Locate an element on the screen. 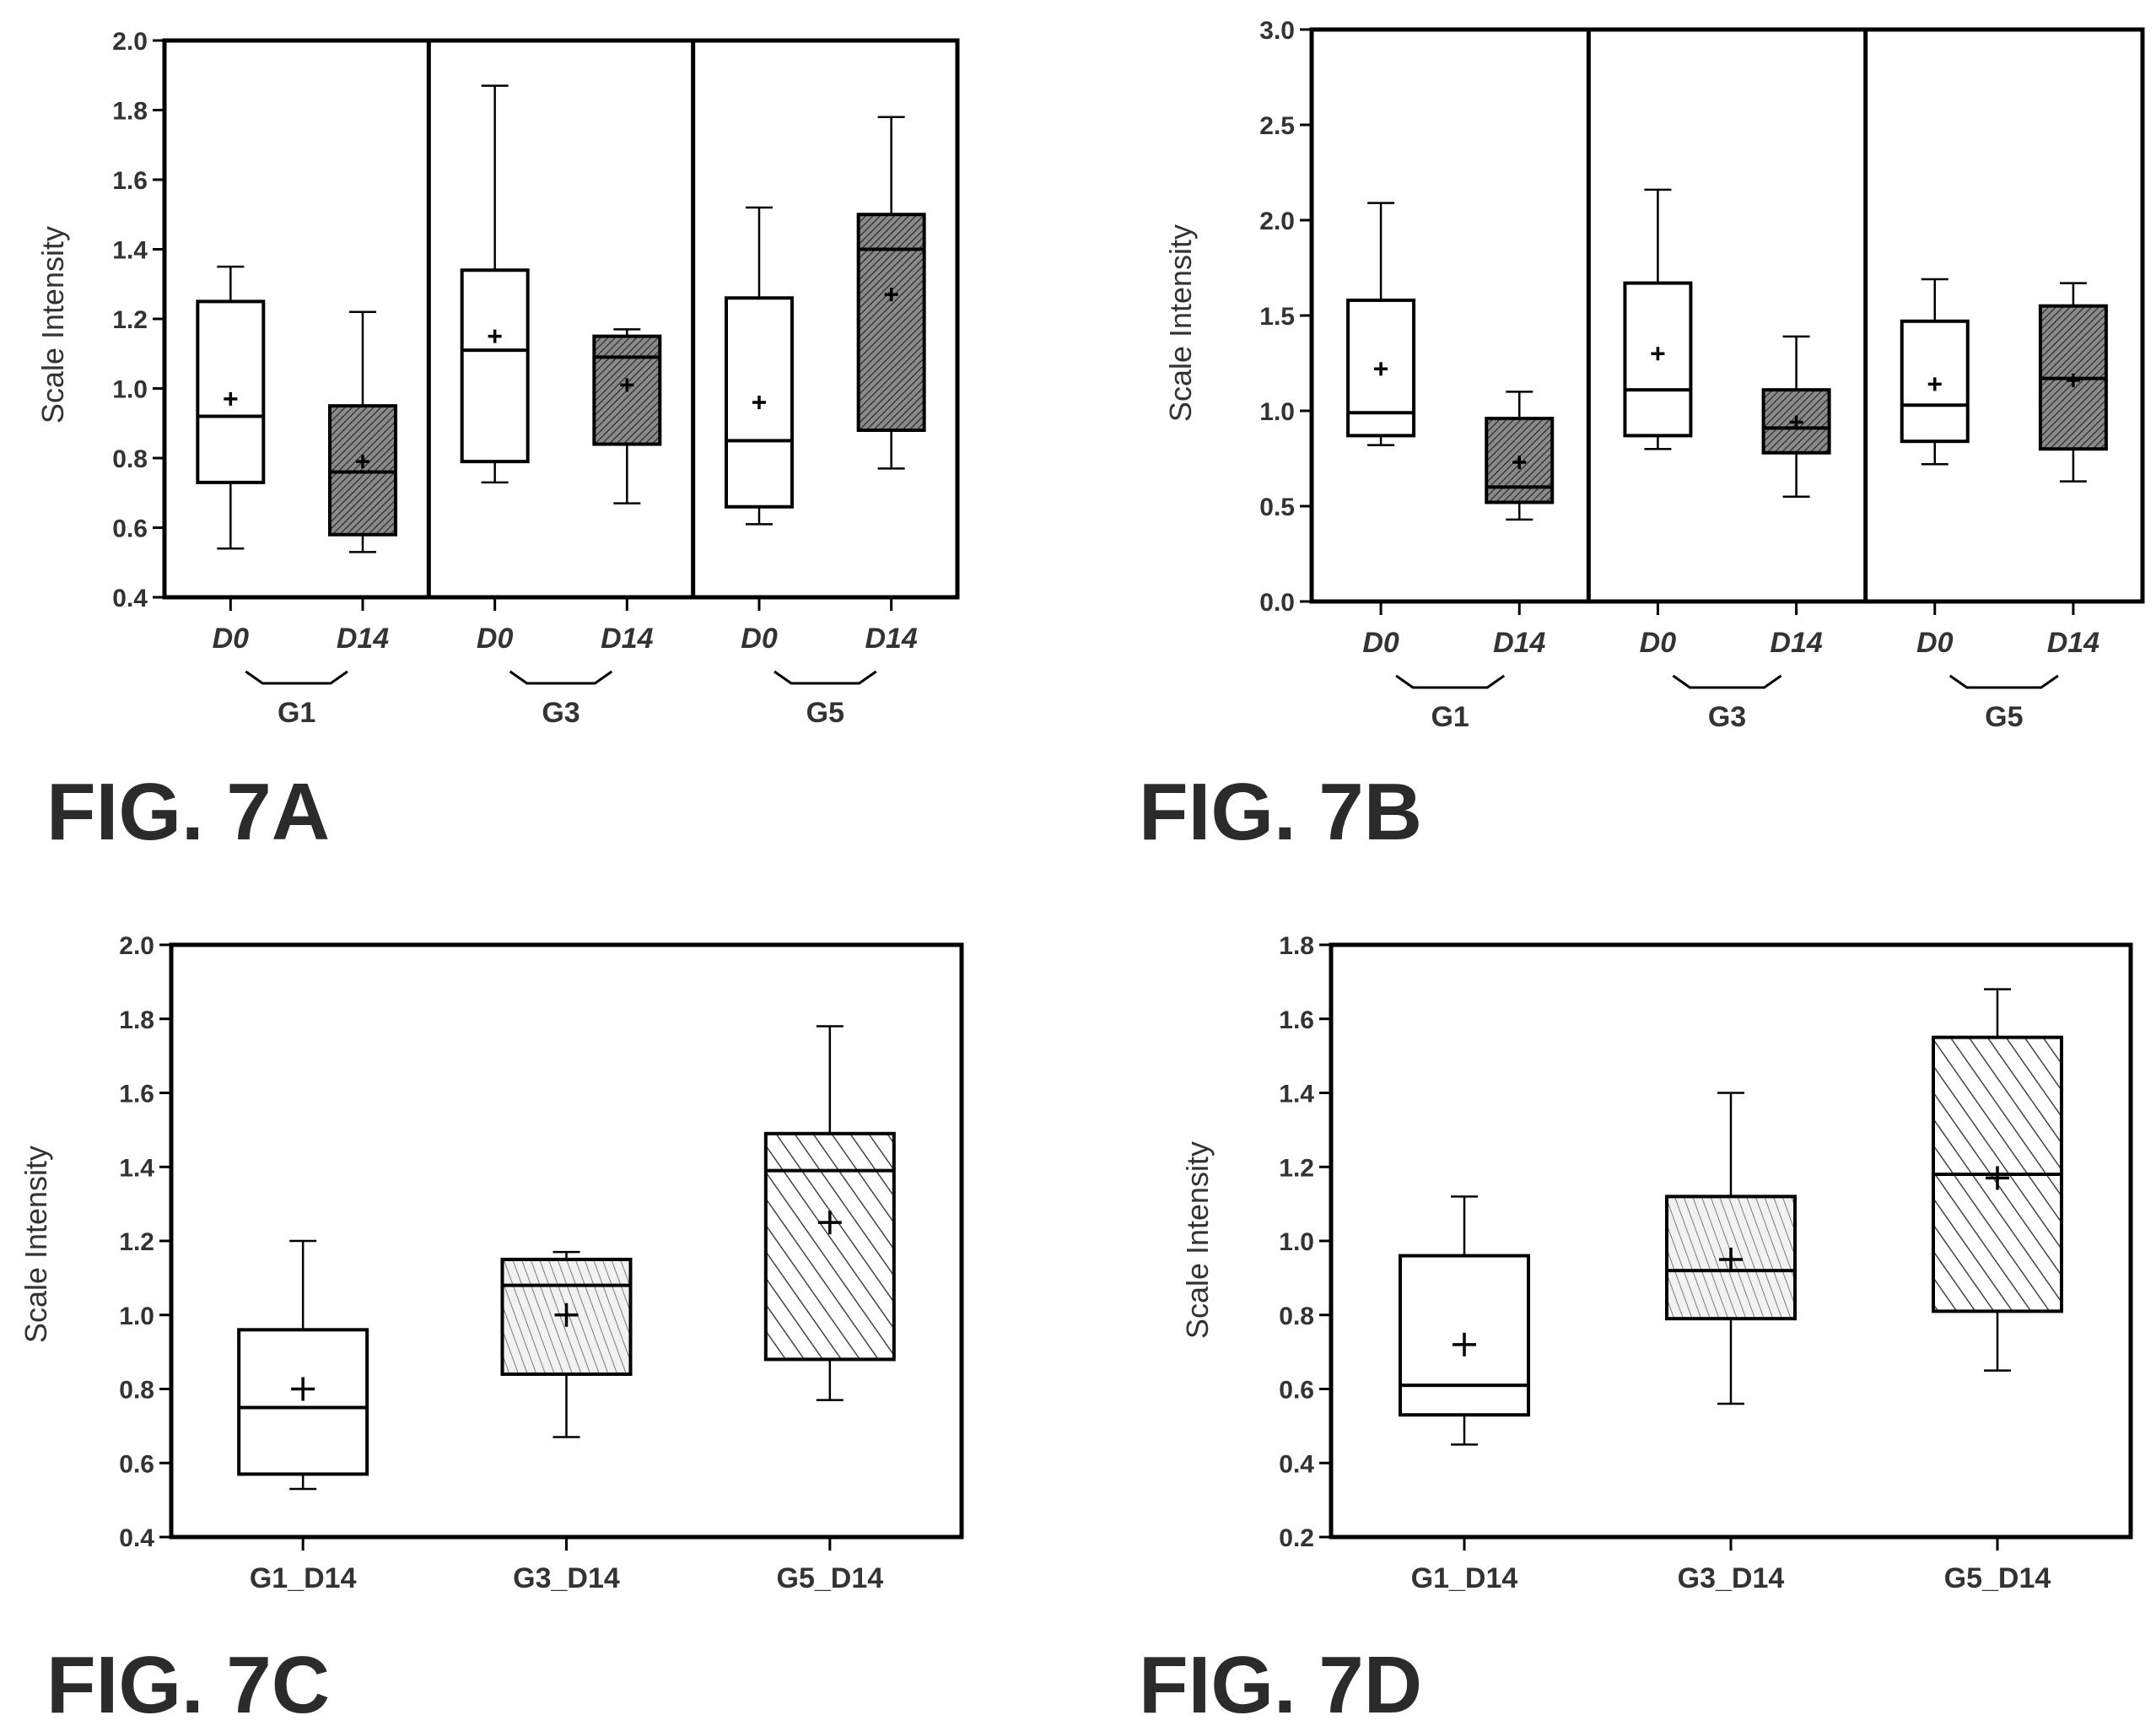 The width and height of the screenshot is (2156, 1726). y-tick-label: 0.0 is located at coordinates (1277, 603).